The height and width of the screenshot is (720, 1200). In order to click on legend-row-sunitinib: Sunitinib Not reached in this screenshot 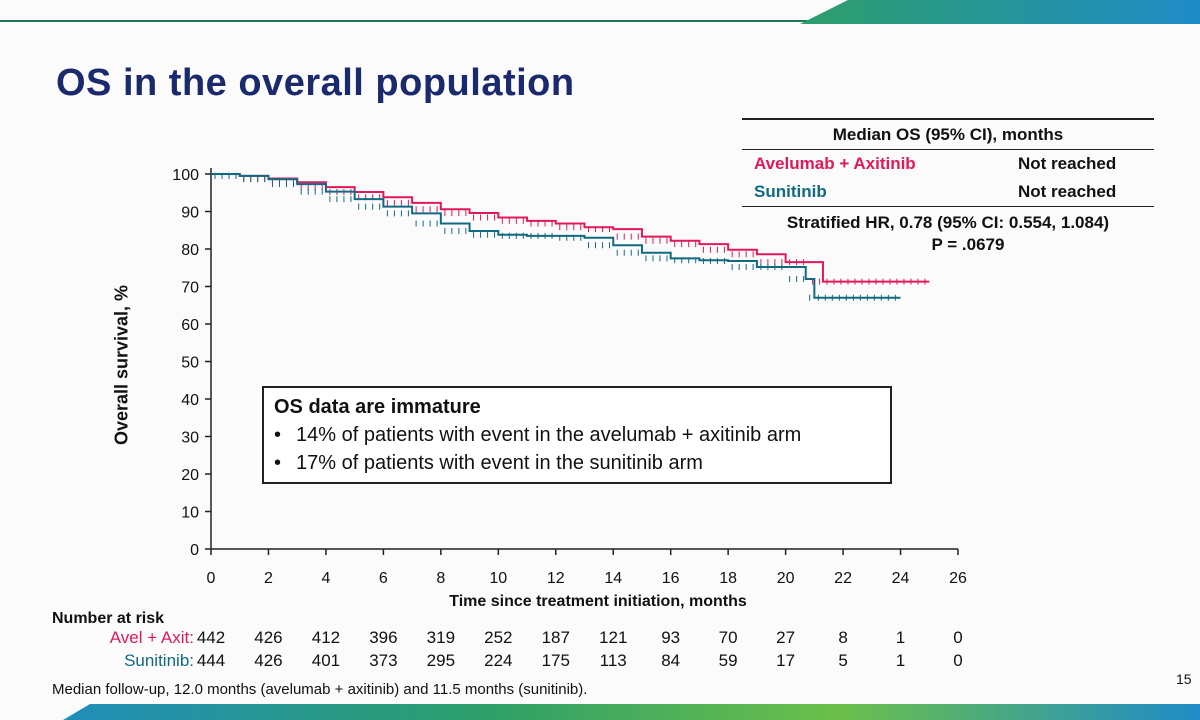, I will do `click(948, 192)`.